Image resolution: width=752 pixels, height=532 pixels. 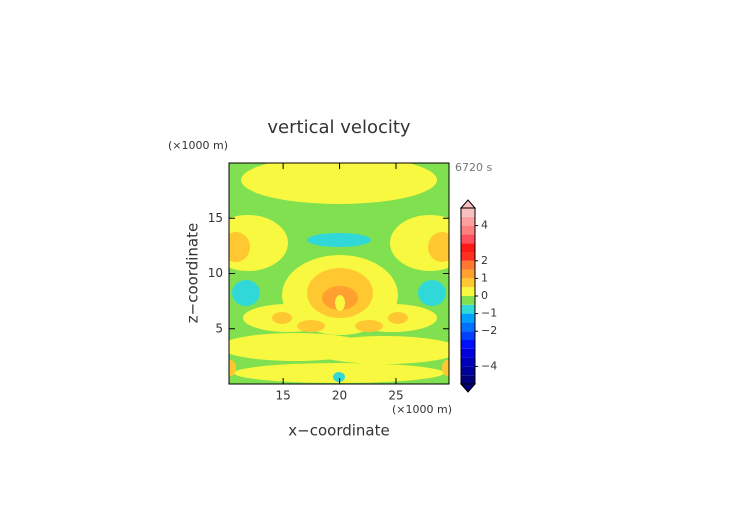 I want to click on y-axis-label: z−coordinate, so click(x=193, y=273).